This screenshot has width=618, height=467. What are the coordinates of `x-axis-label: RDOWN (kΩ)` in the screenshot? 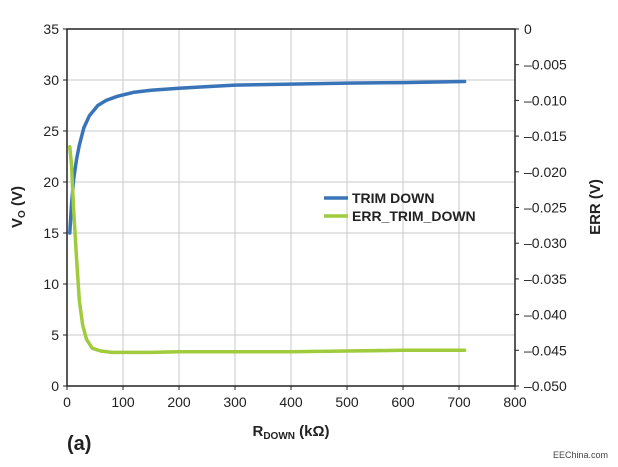 It's located at (290, 432).